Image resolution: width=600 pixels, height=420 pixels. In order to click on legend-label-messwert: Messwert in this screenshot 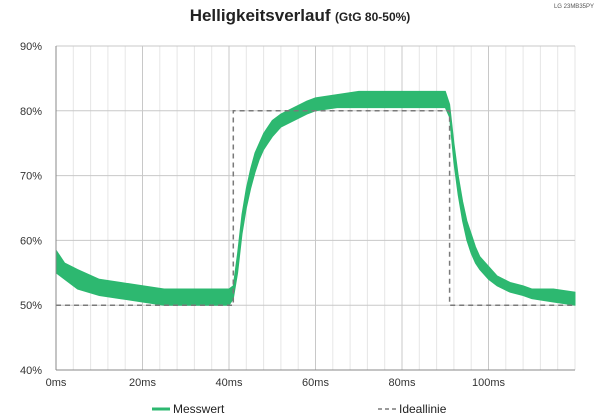, I will do `click(199, 409)`.